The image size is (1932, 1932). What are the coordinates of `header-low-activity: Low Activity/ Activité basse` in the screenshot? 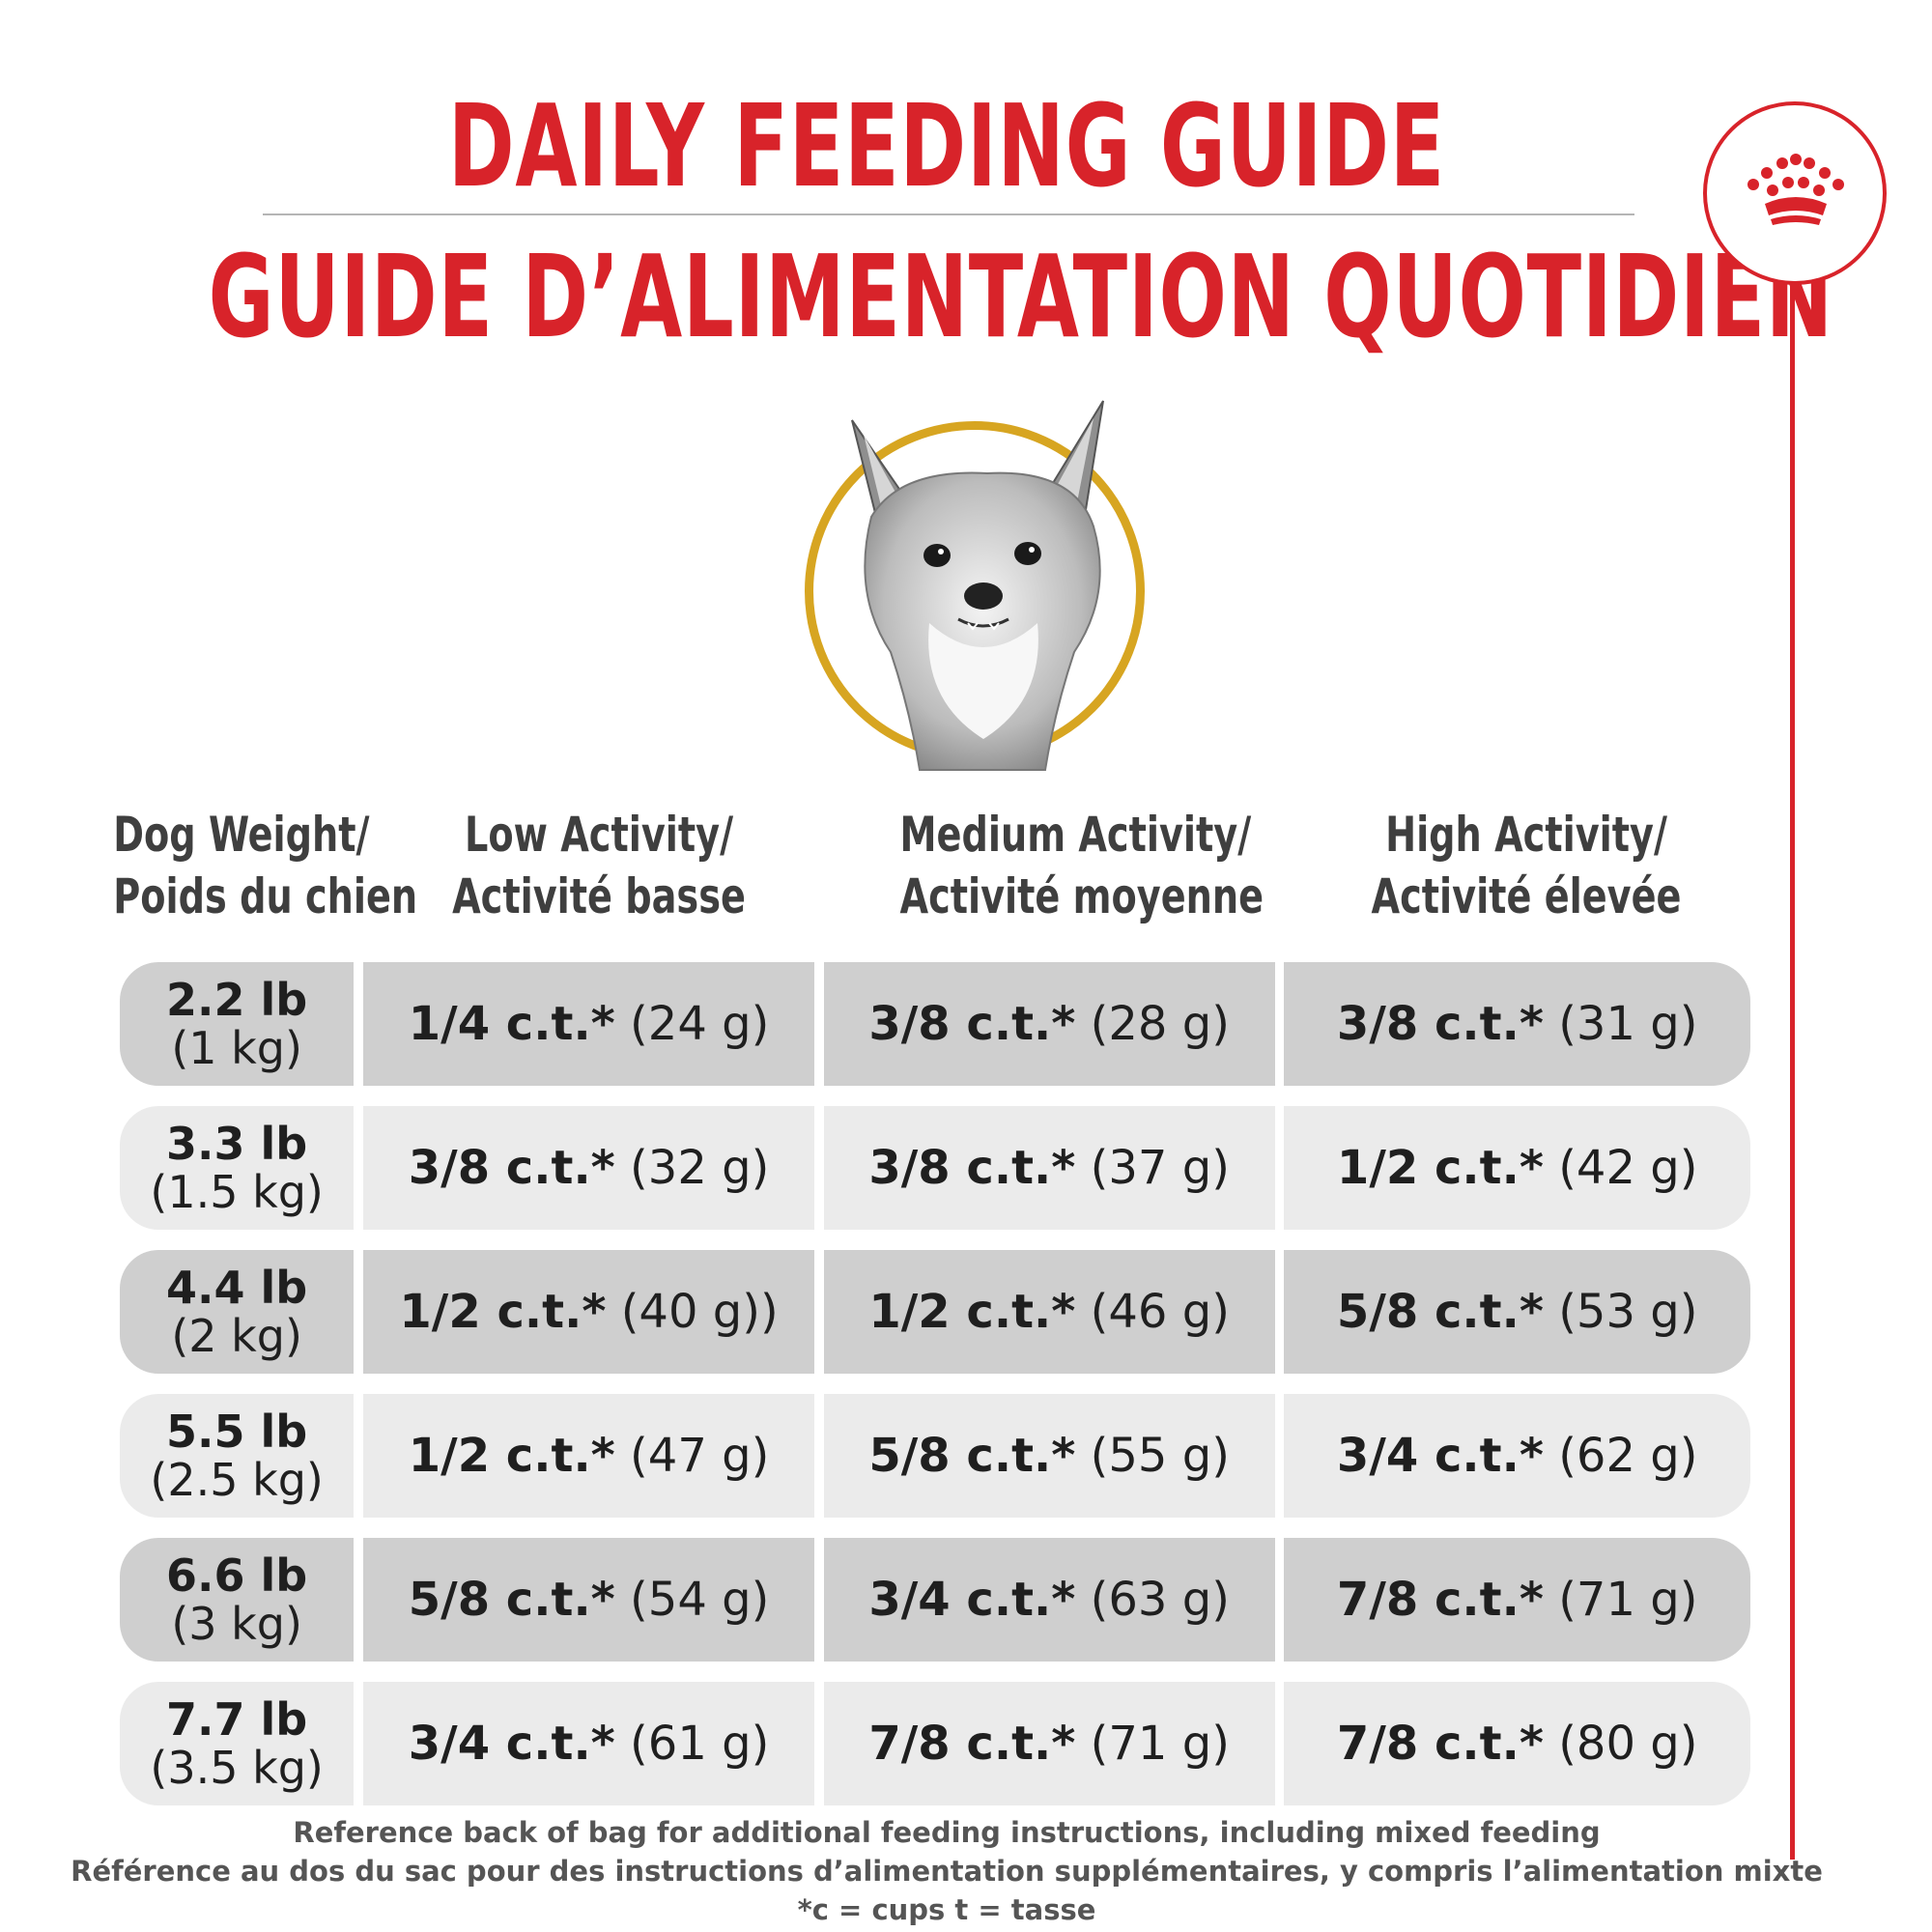 It's located at (599, 865).